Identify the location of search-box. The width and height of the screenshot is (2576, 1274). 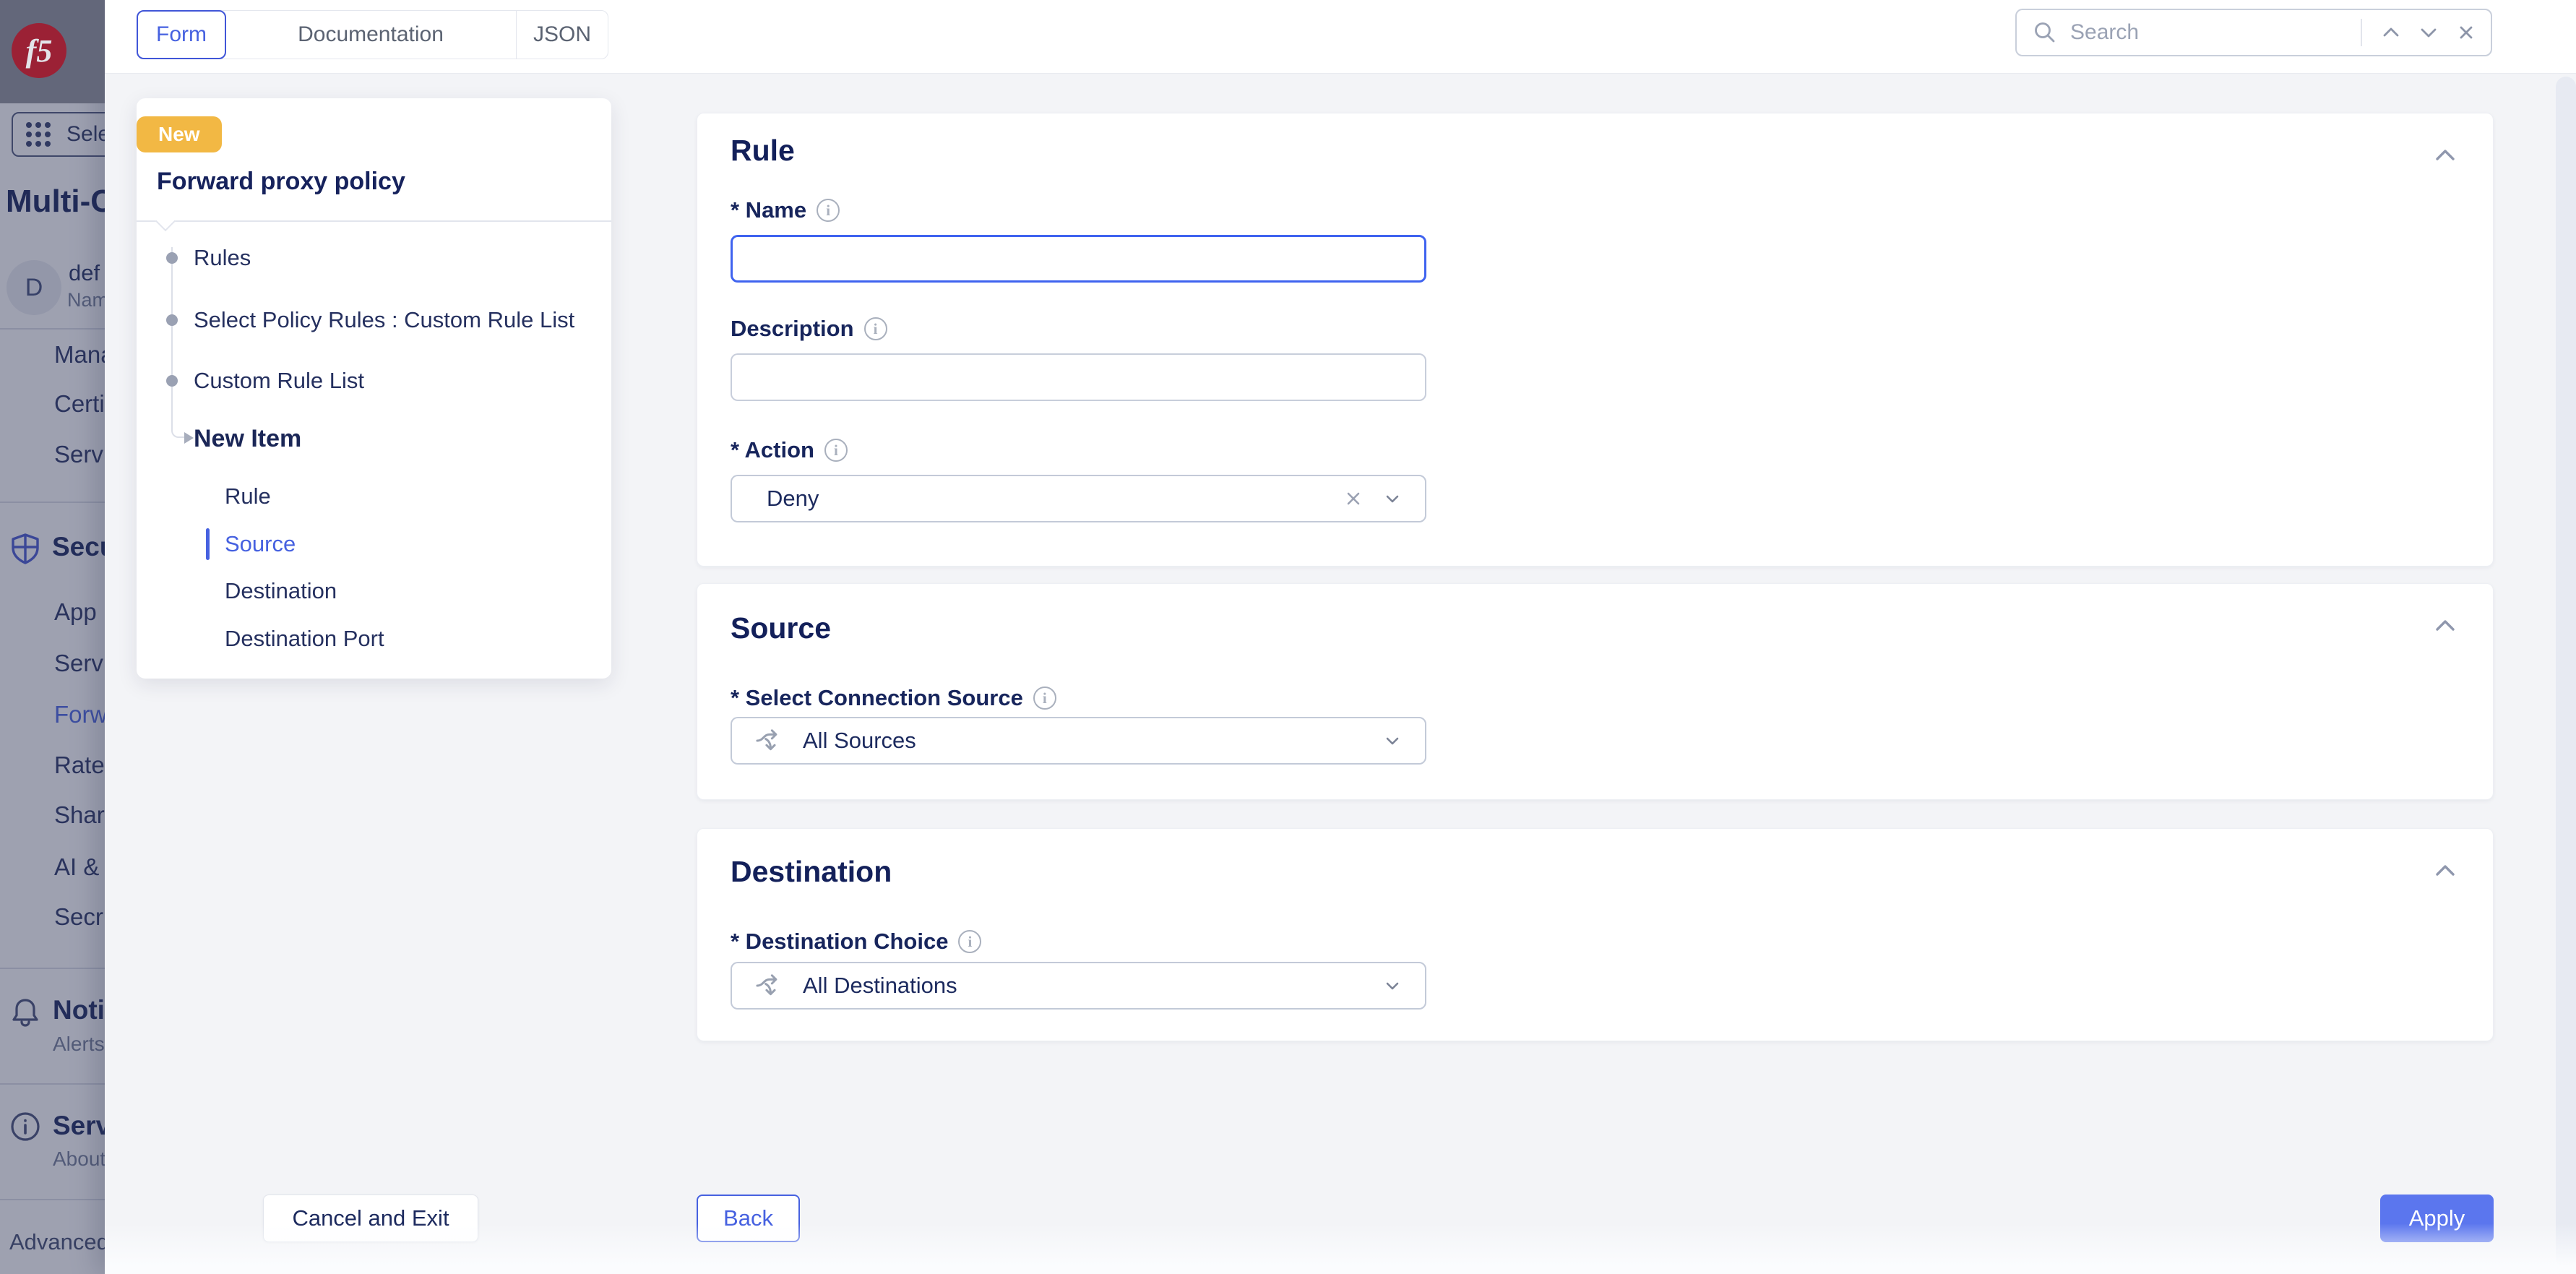
(2253, 32).